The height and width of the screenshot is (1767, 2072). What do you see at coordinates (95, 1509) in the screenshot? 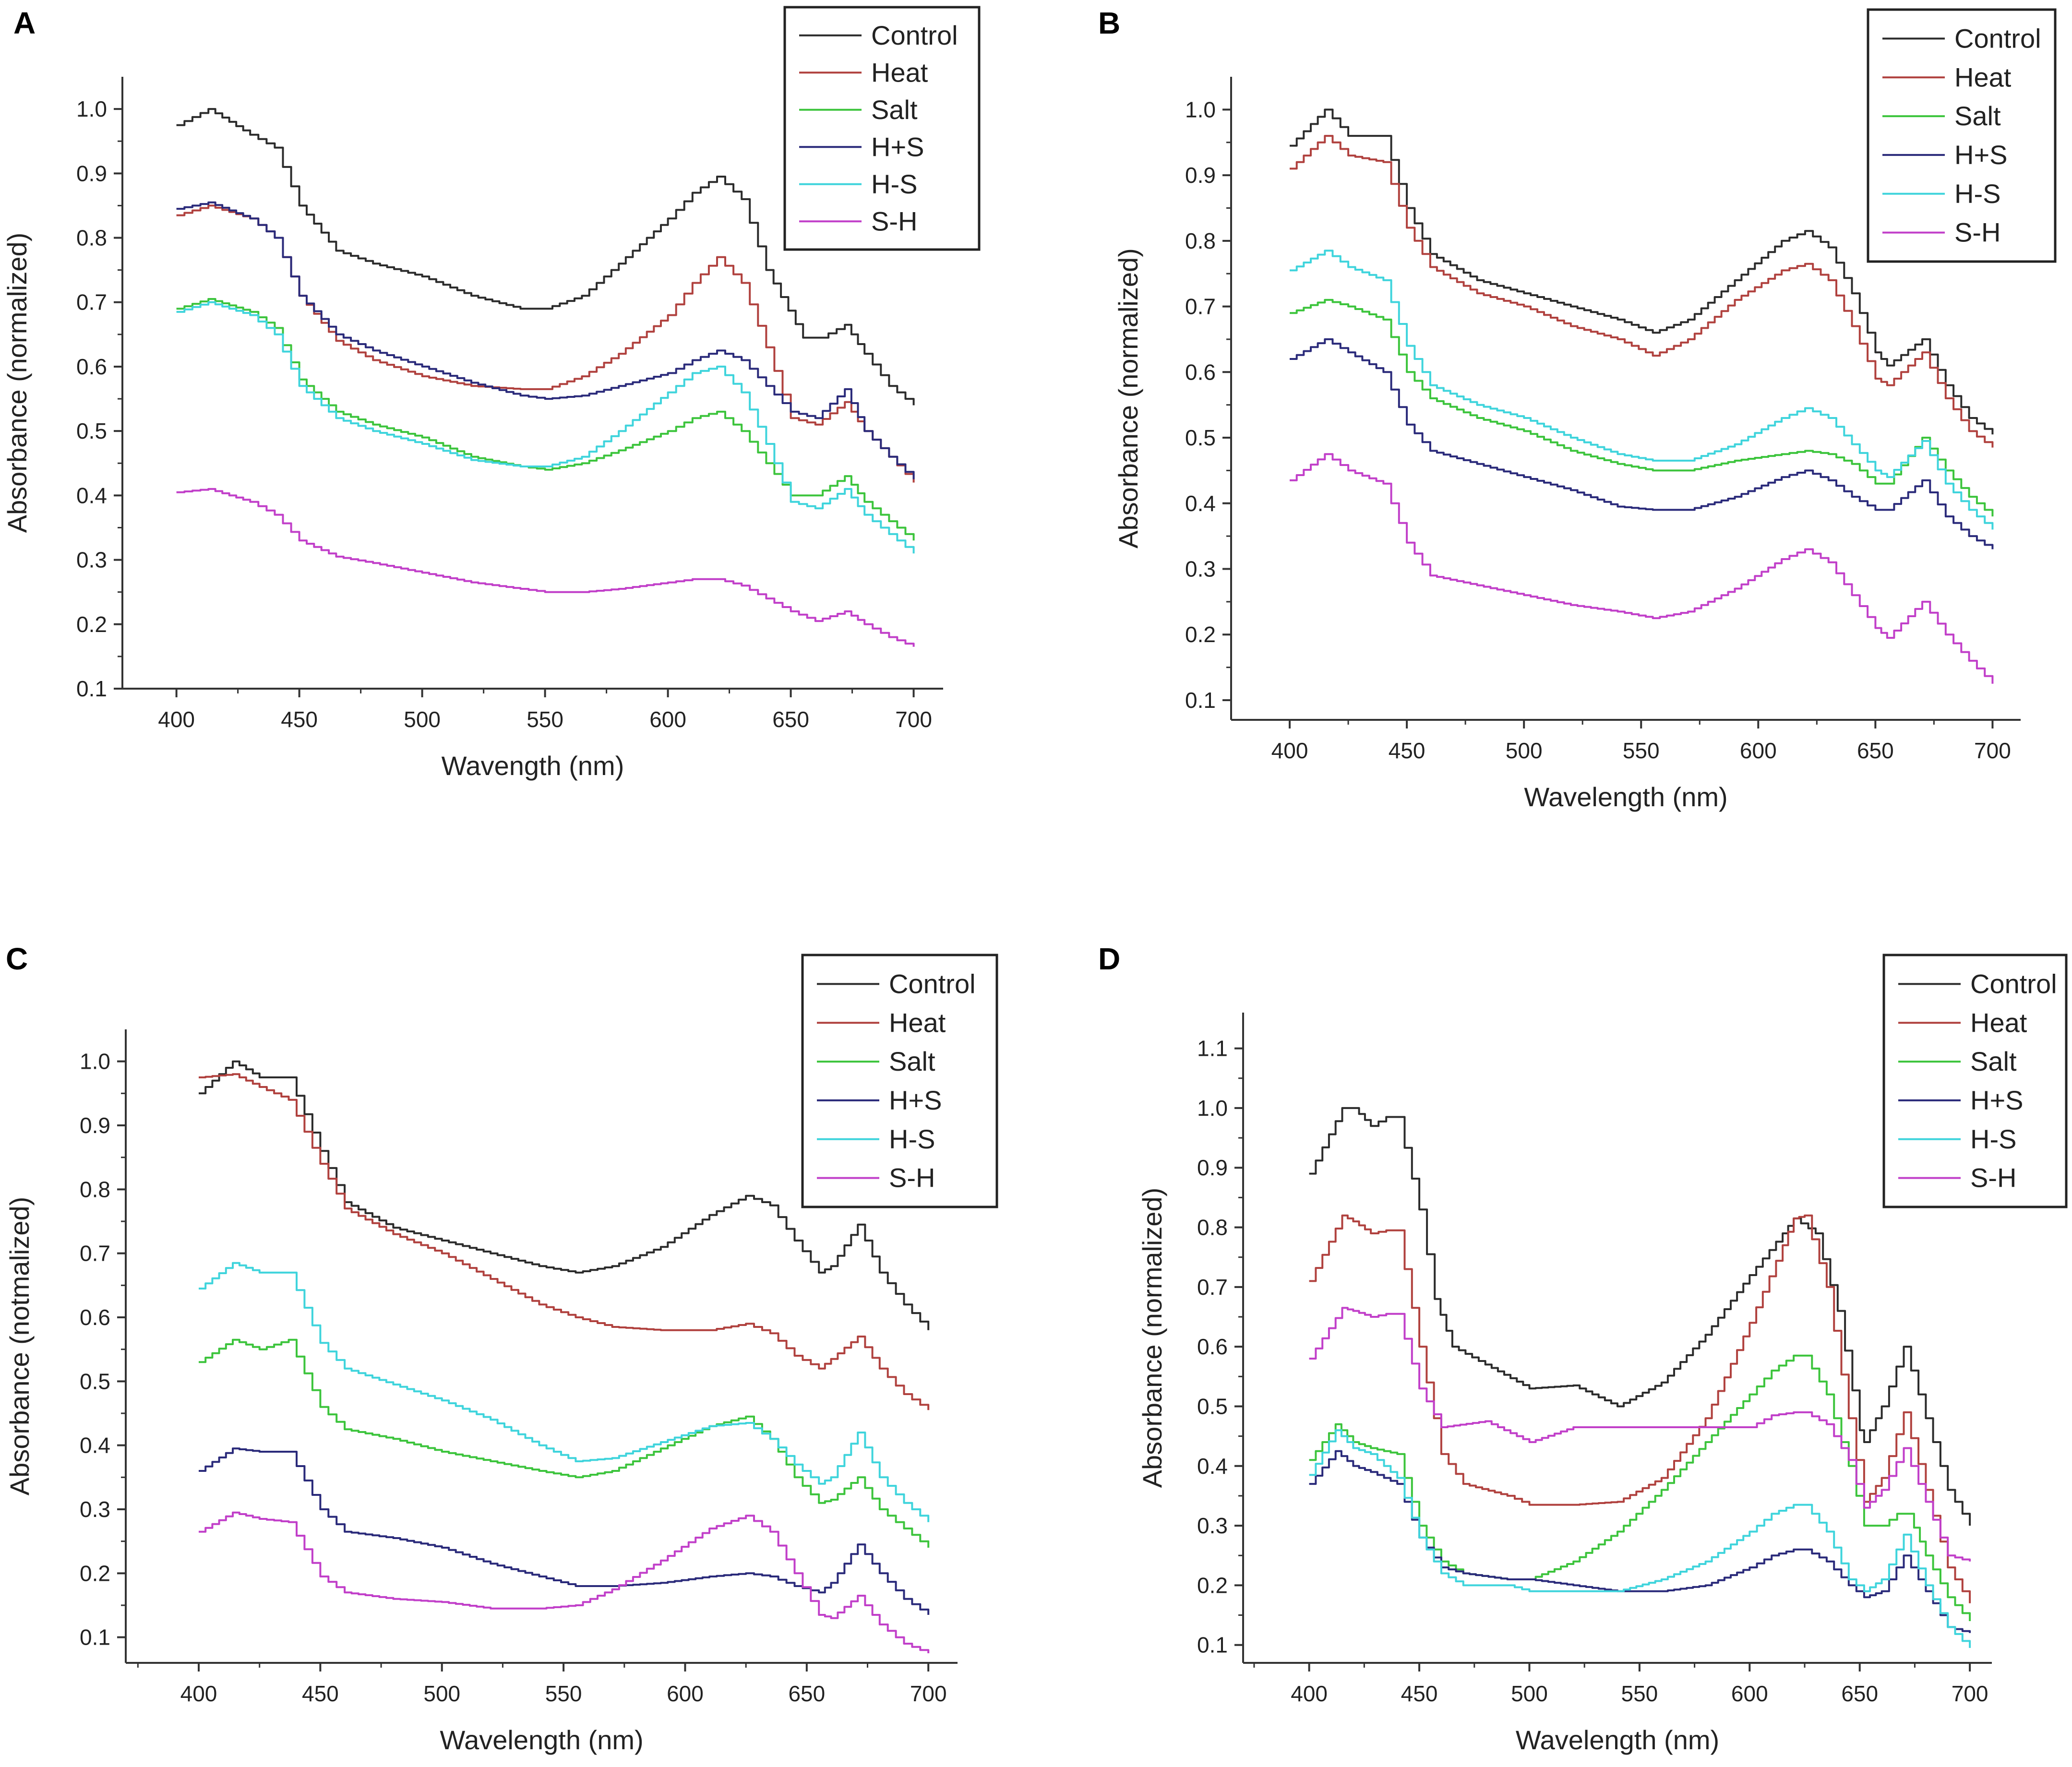
I see `y-tick-label: 0.3` at bounding box center [95, 1509].